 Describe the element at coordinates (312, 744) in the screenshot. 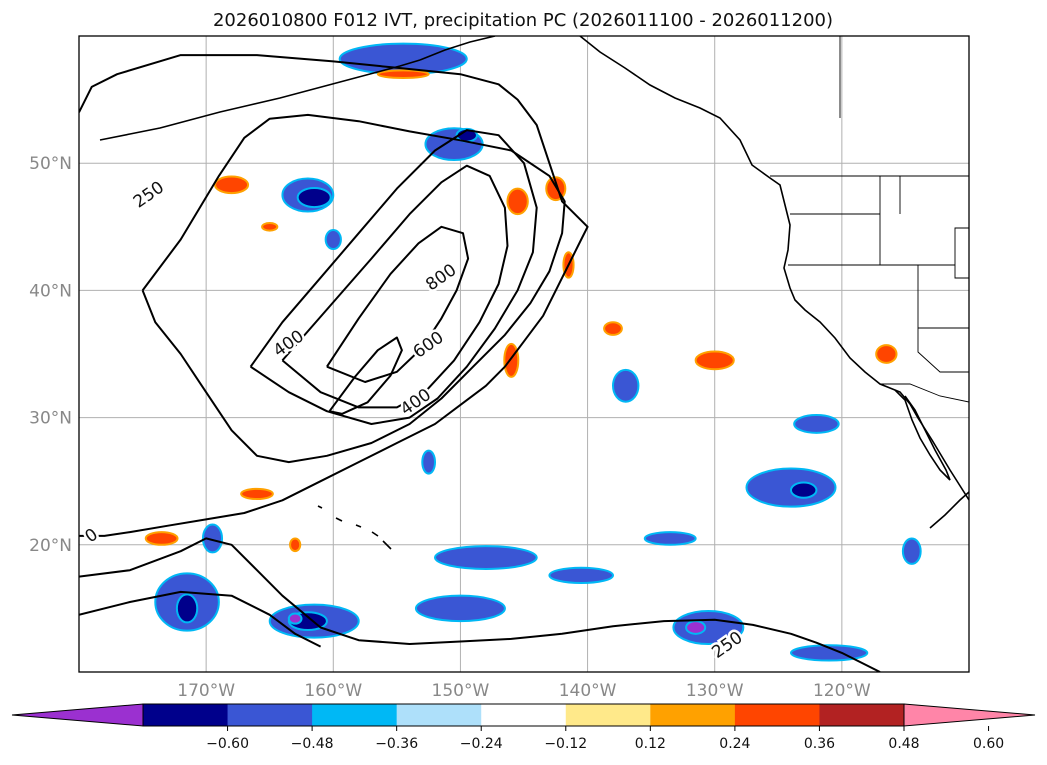

I see `colorbar-tick-label: −0.48` at that location.